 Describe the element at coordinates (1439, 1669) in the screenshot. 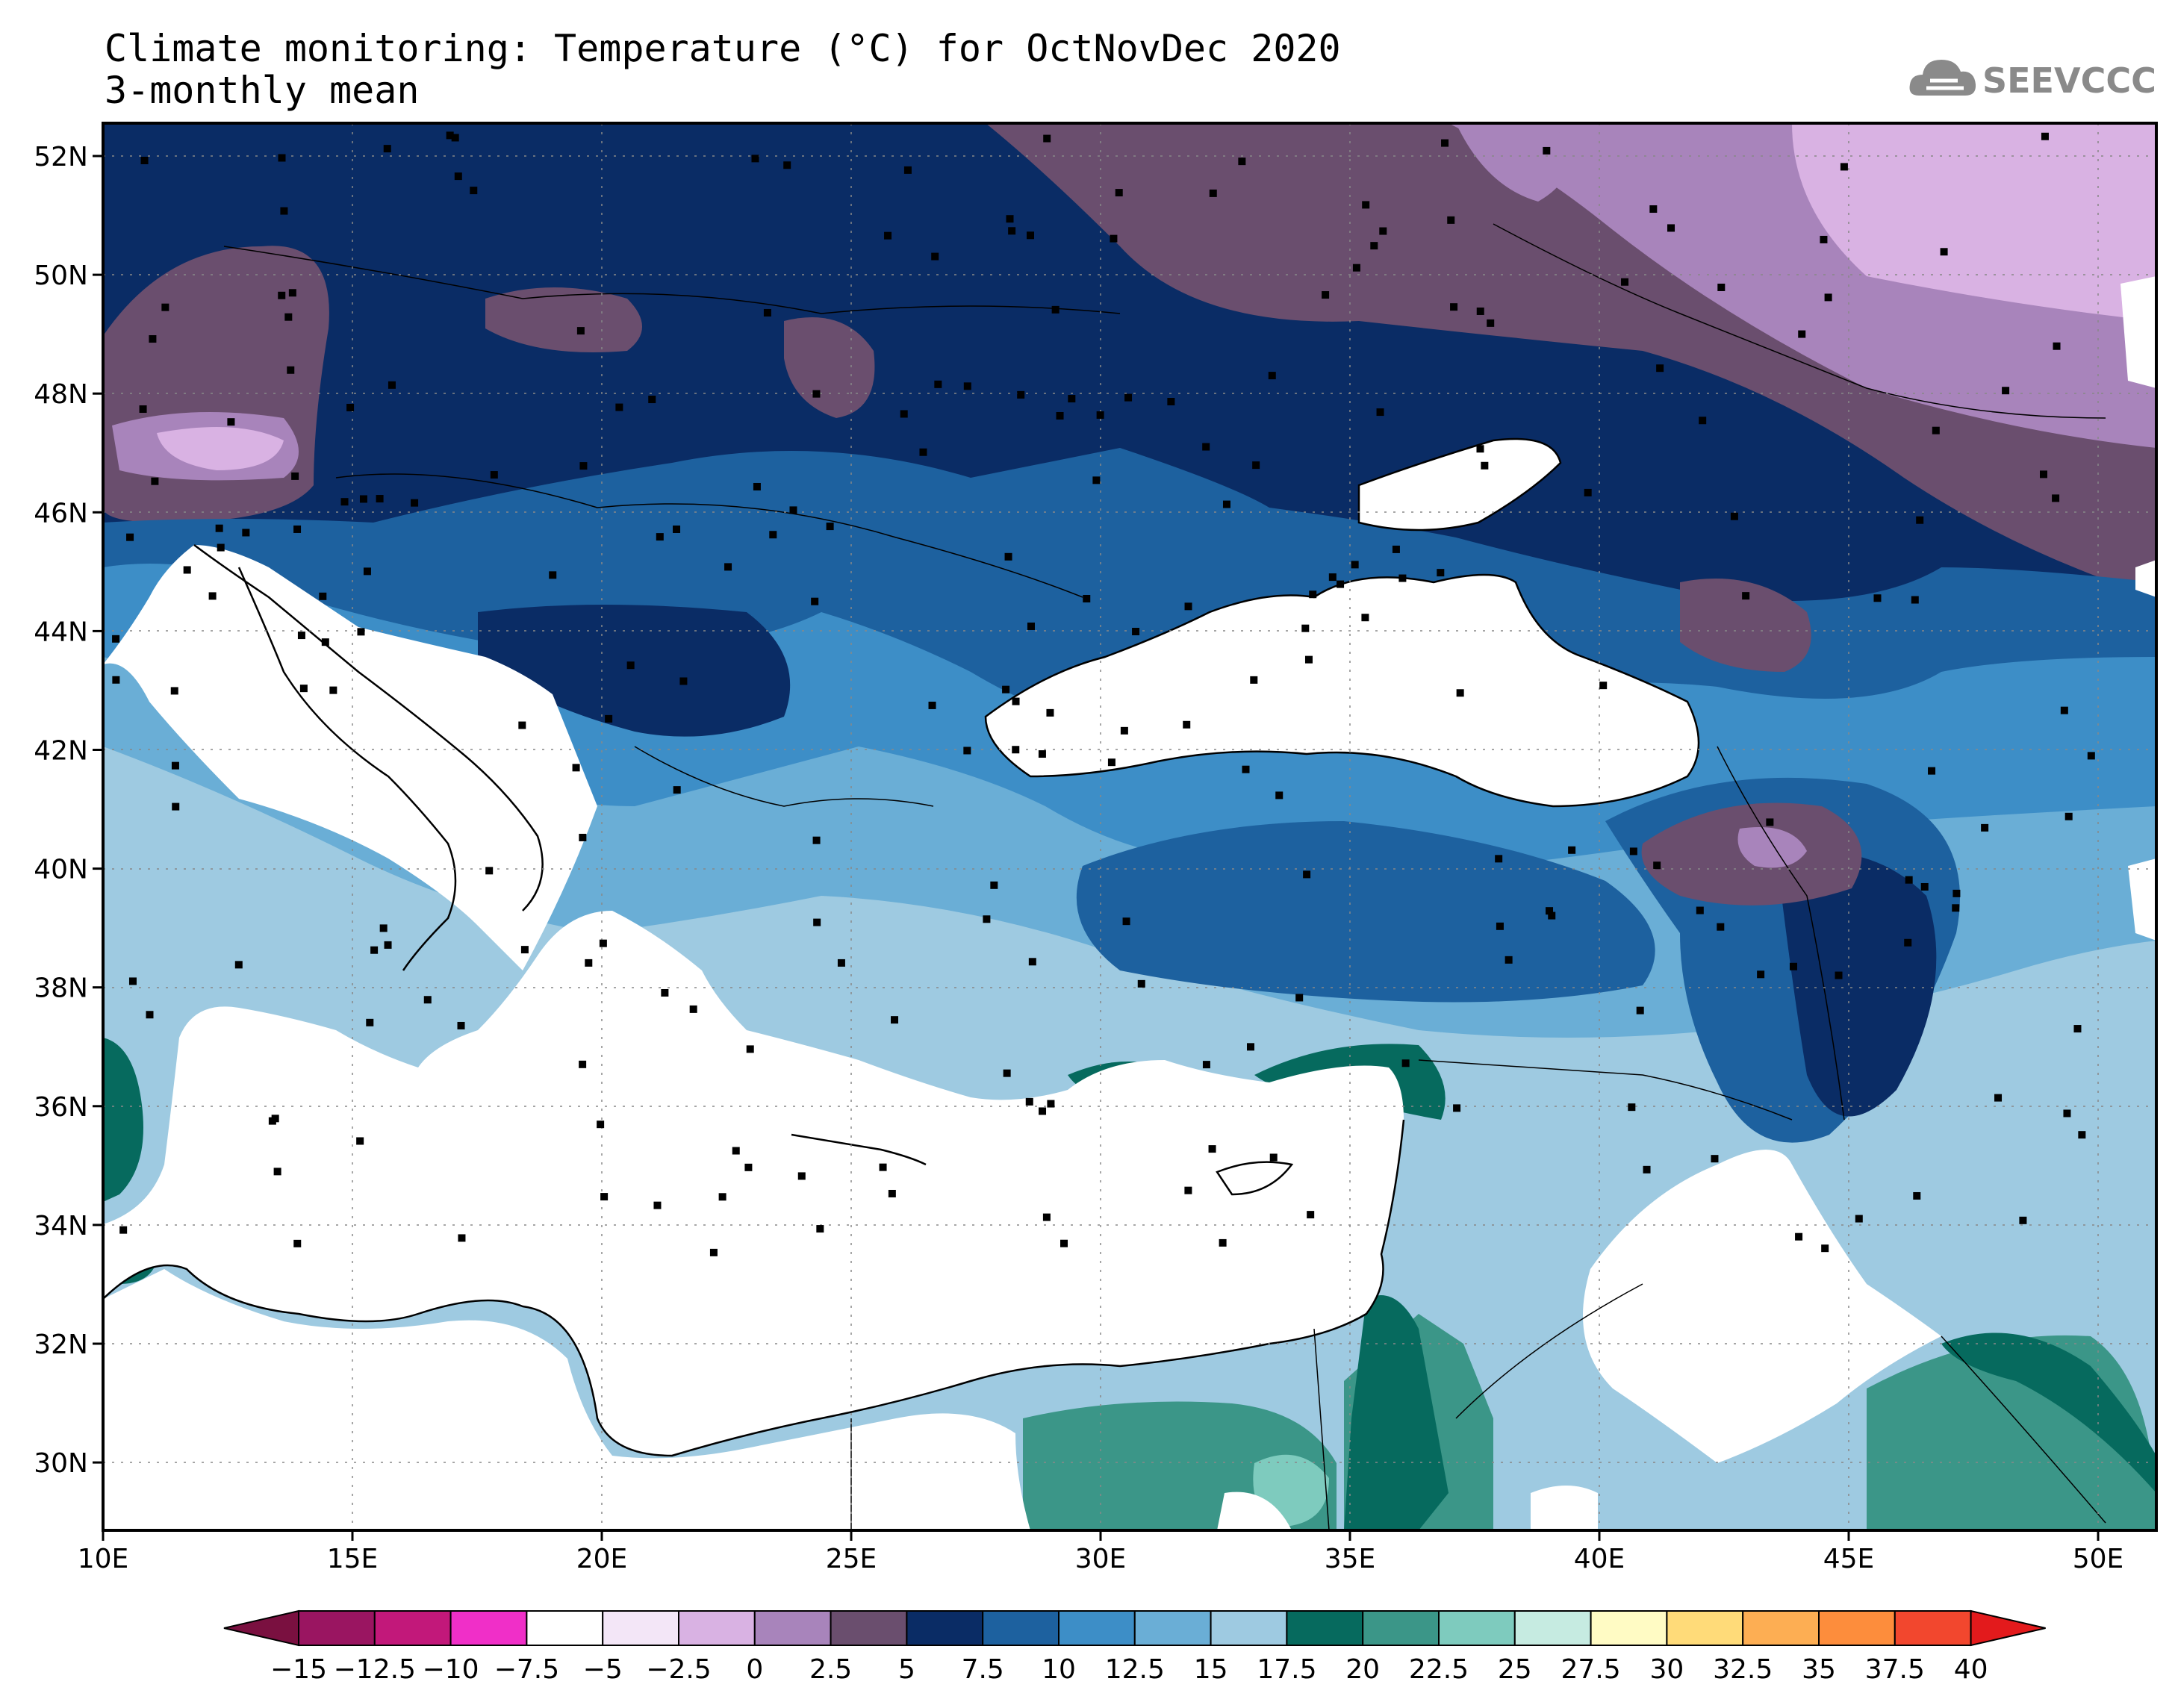

I see `colorbar-label: 22.5` at that location.